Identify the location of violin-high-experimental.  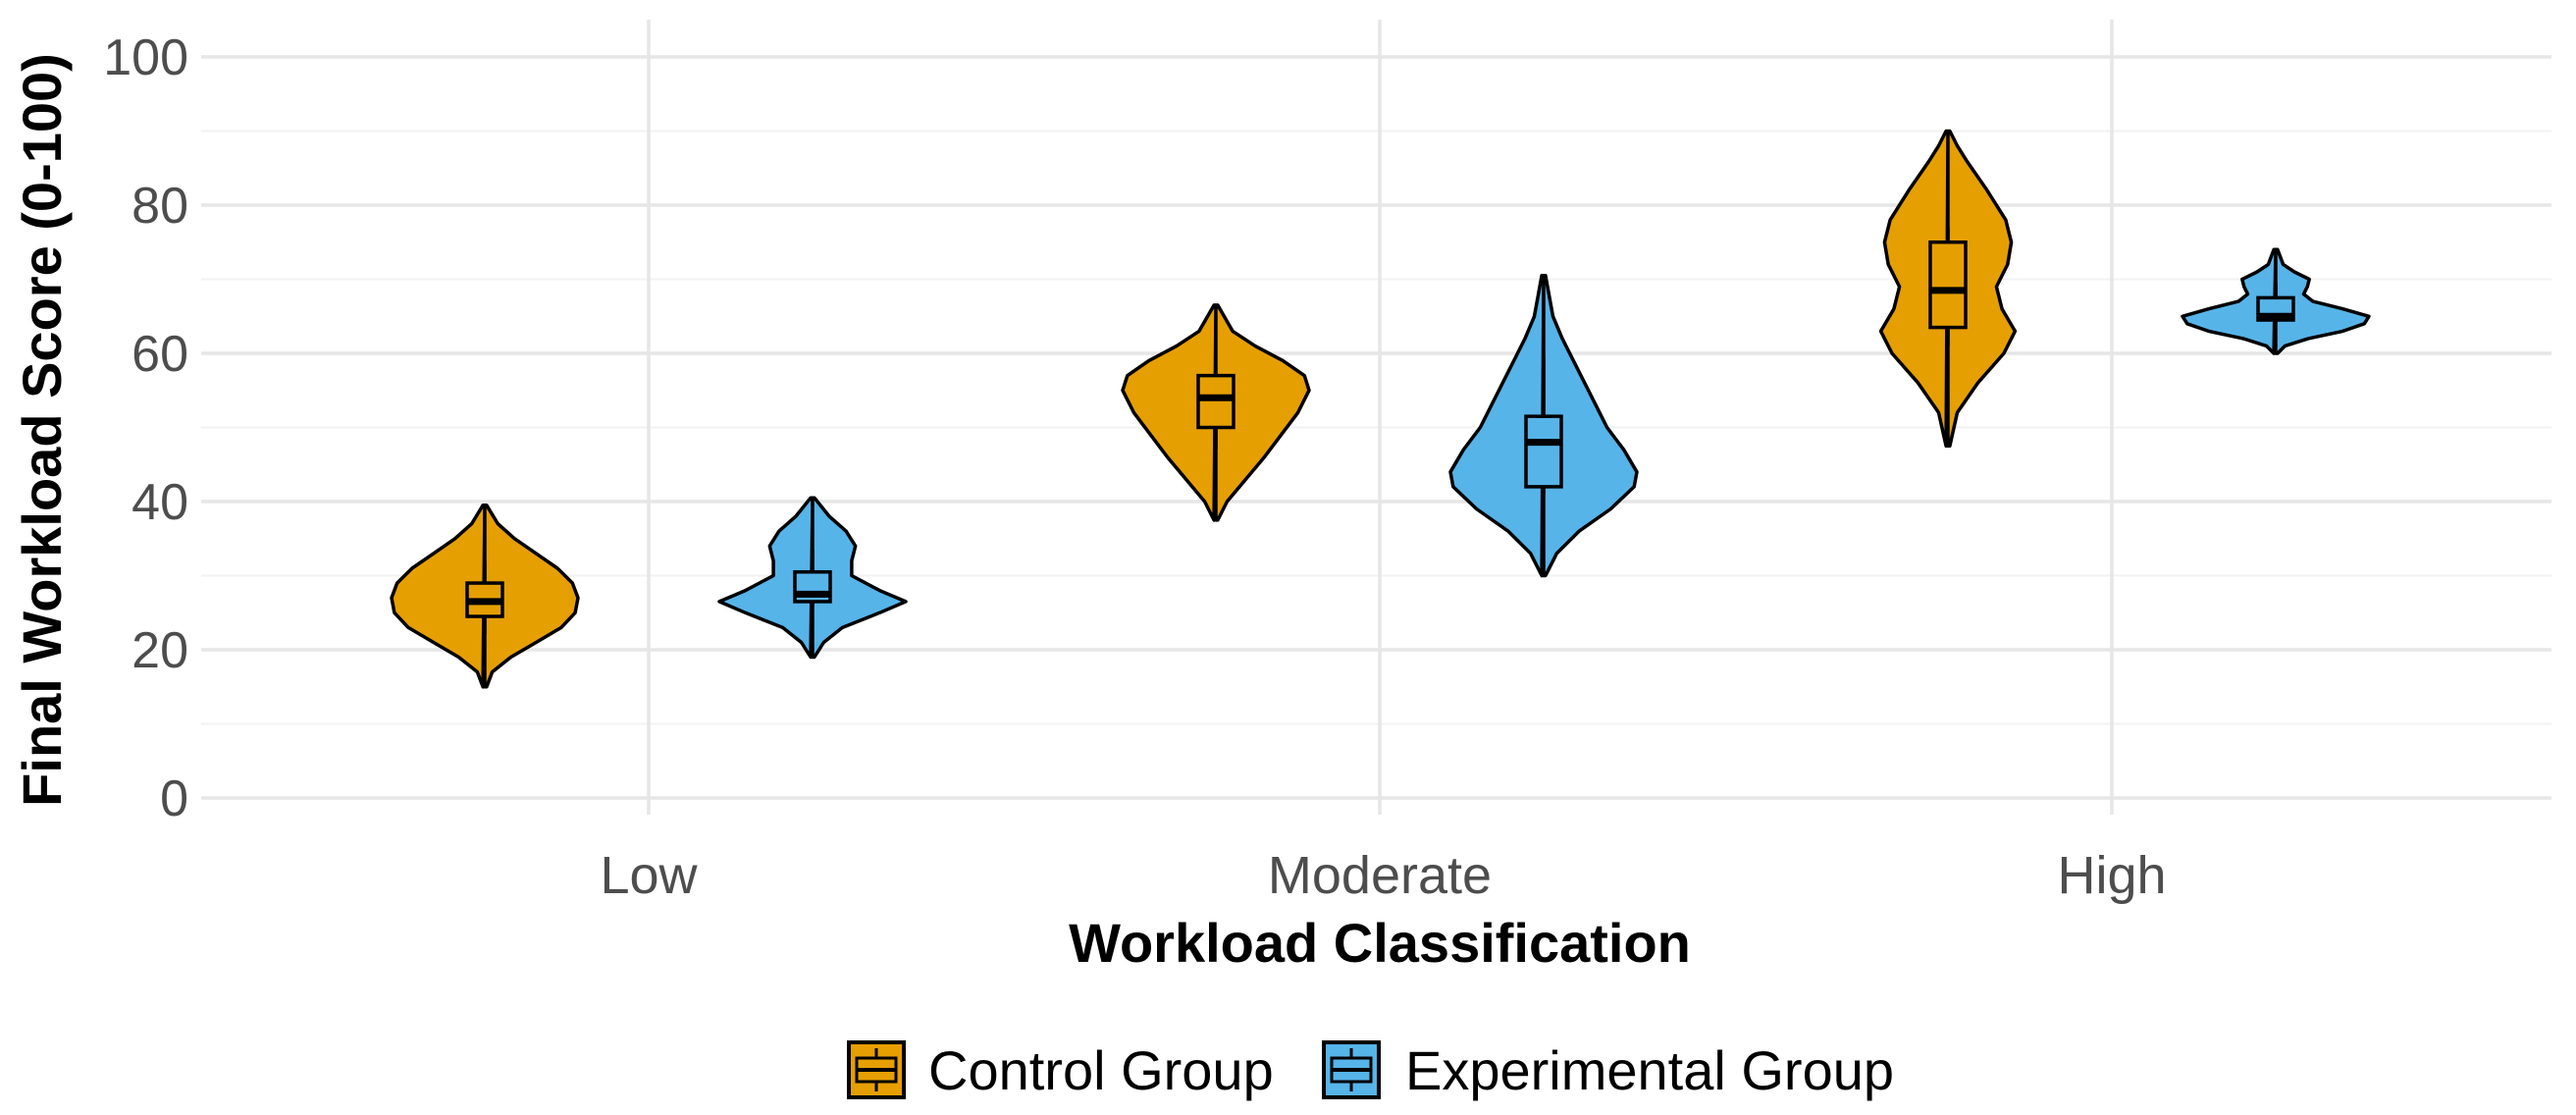
(2276, 301).